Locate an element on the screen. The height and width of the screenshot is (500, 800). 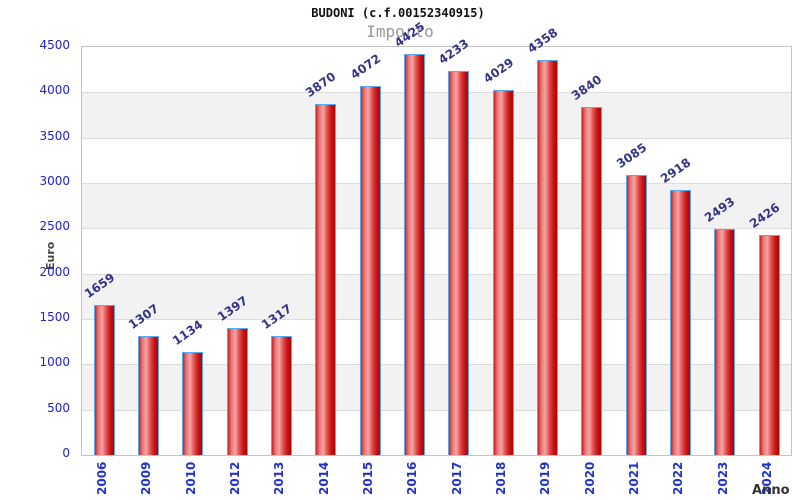
y-tick-label: 4500 is located at coordinates (54, 45).